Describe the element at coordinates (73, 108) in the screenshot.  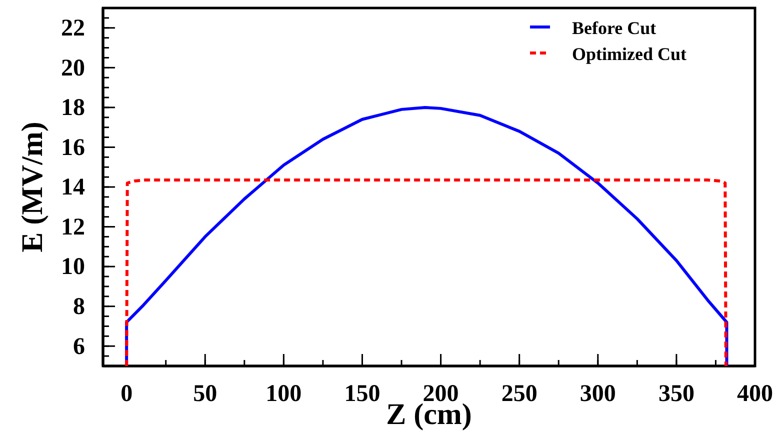
I see `y-tick-label: 18` at that location.